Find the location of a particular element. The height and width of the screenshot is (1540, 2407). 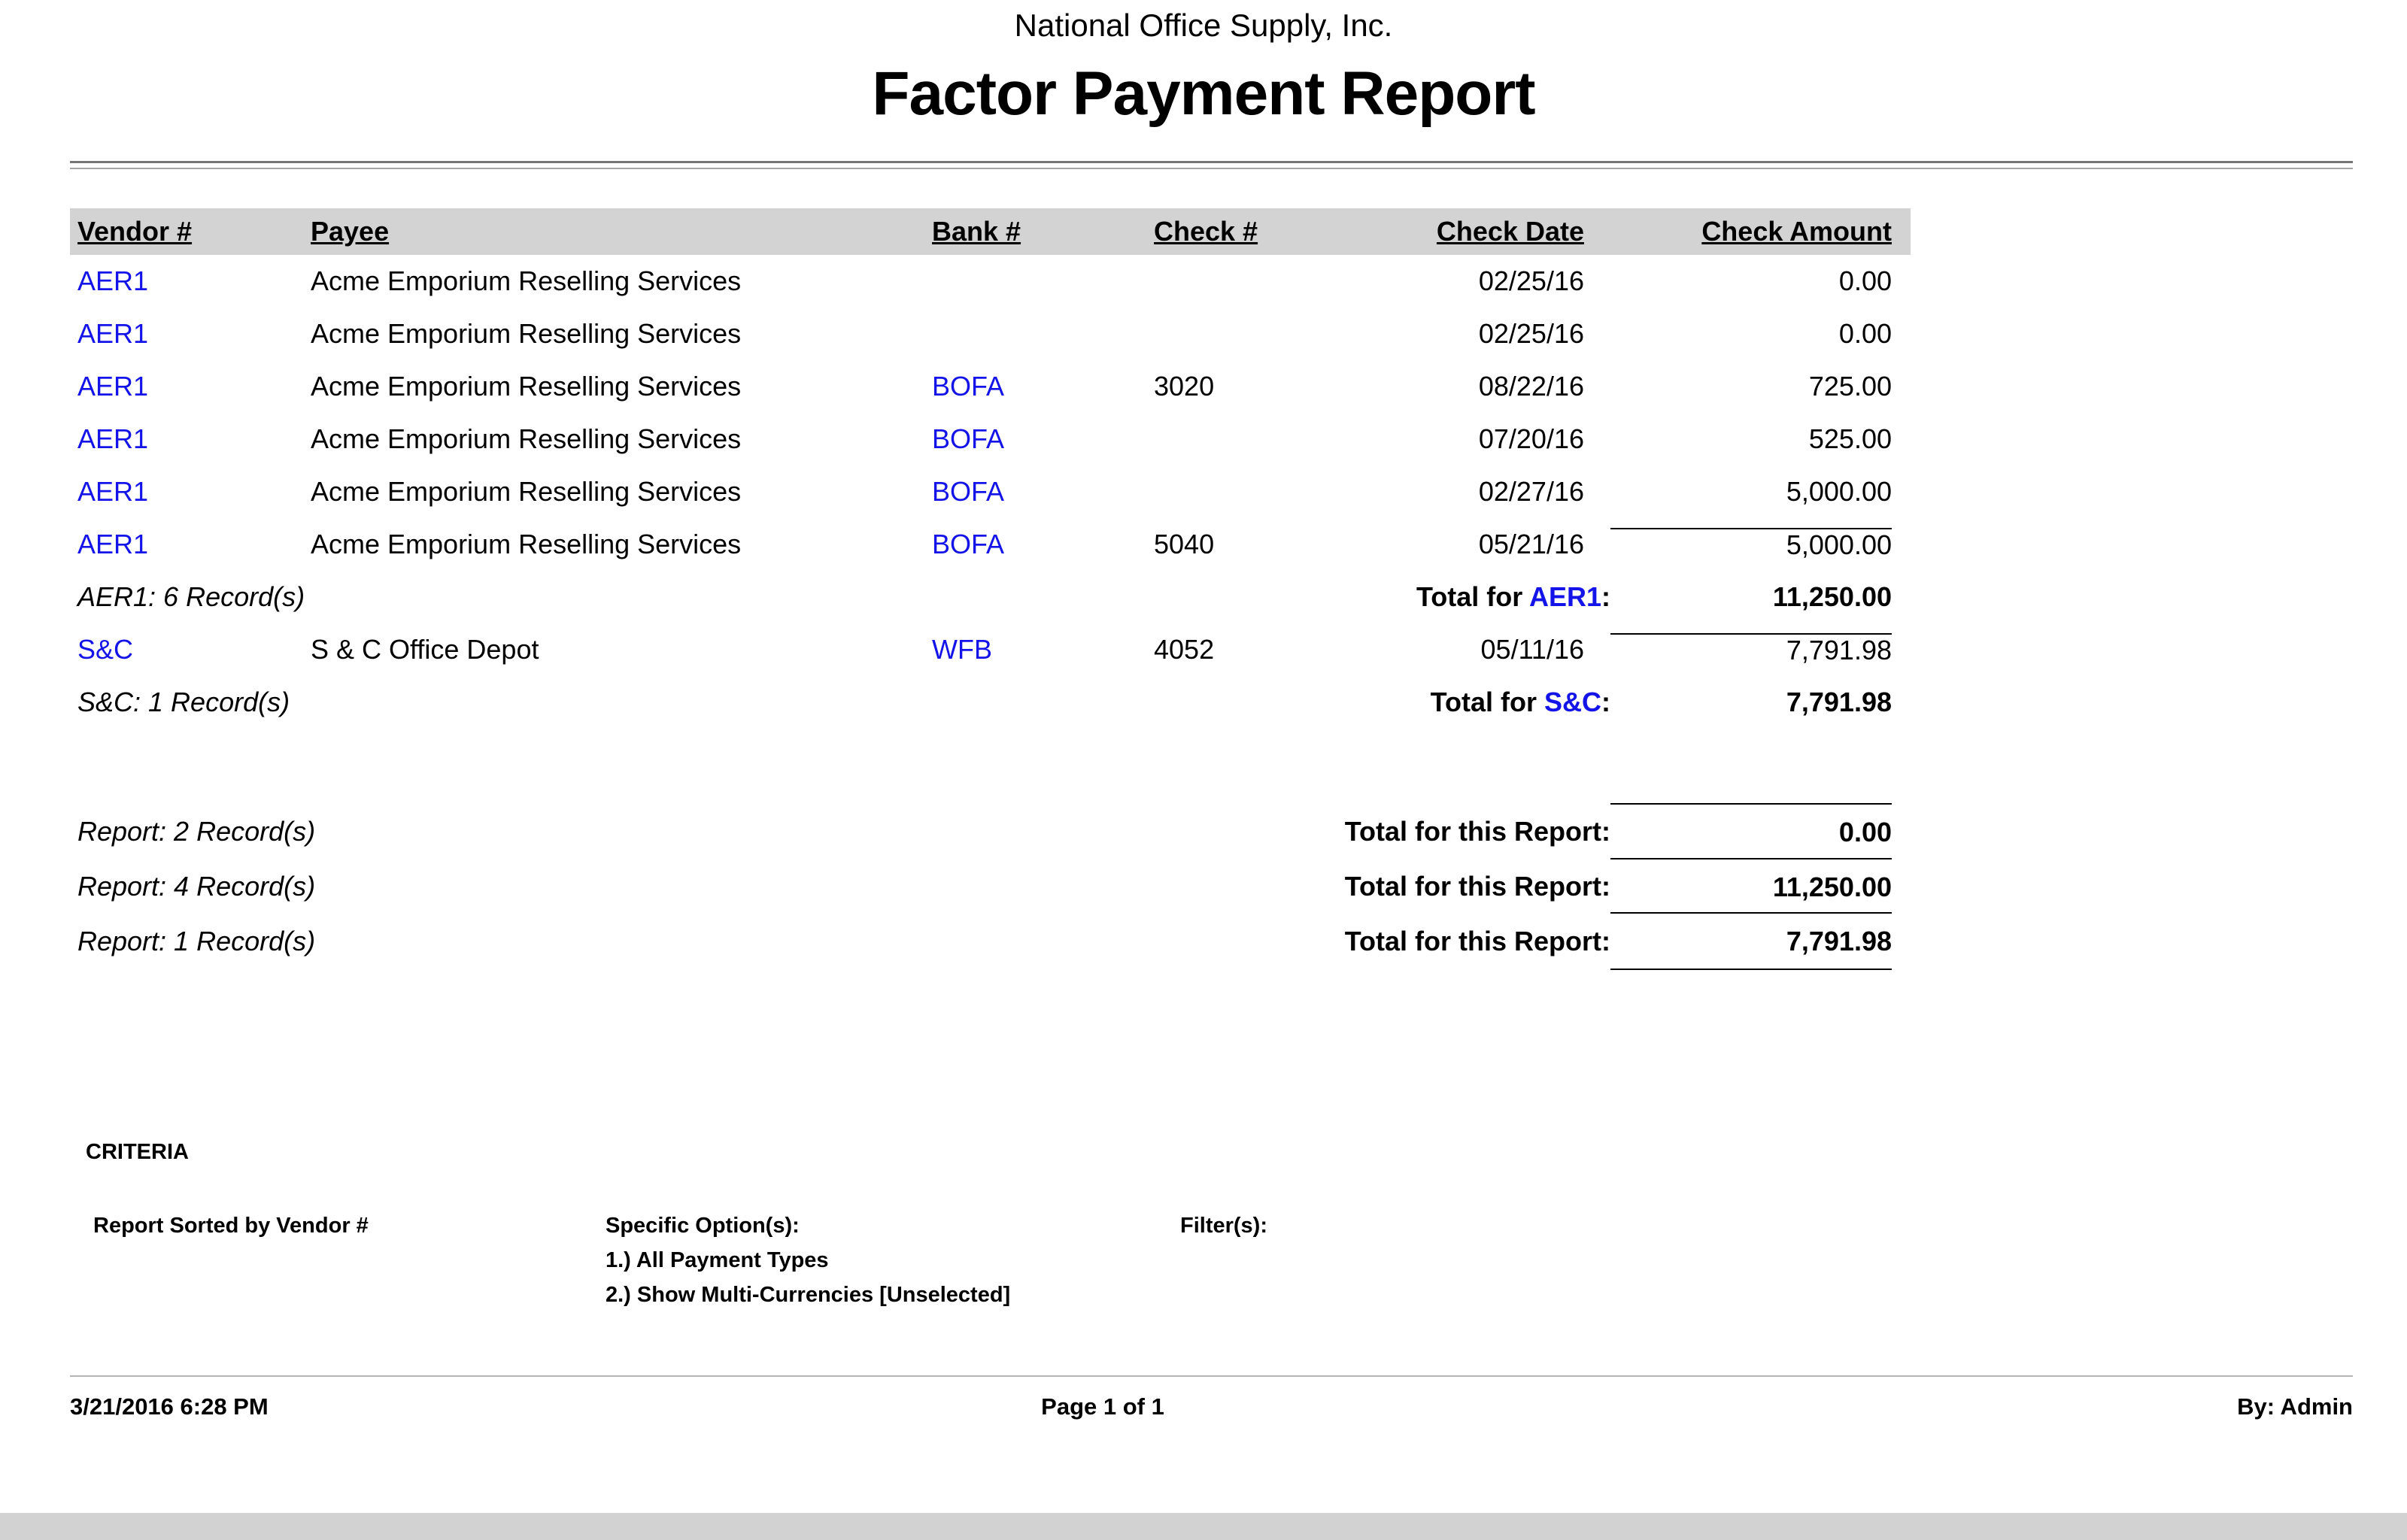

report-title: Factor Payment Report is located at coordinates (1203, 93).